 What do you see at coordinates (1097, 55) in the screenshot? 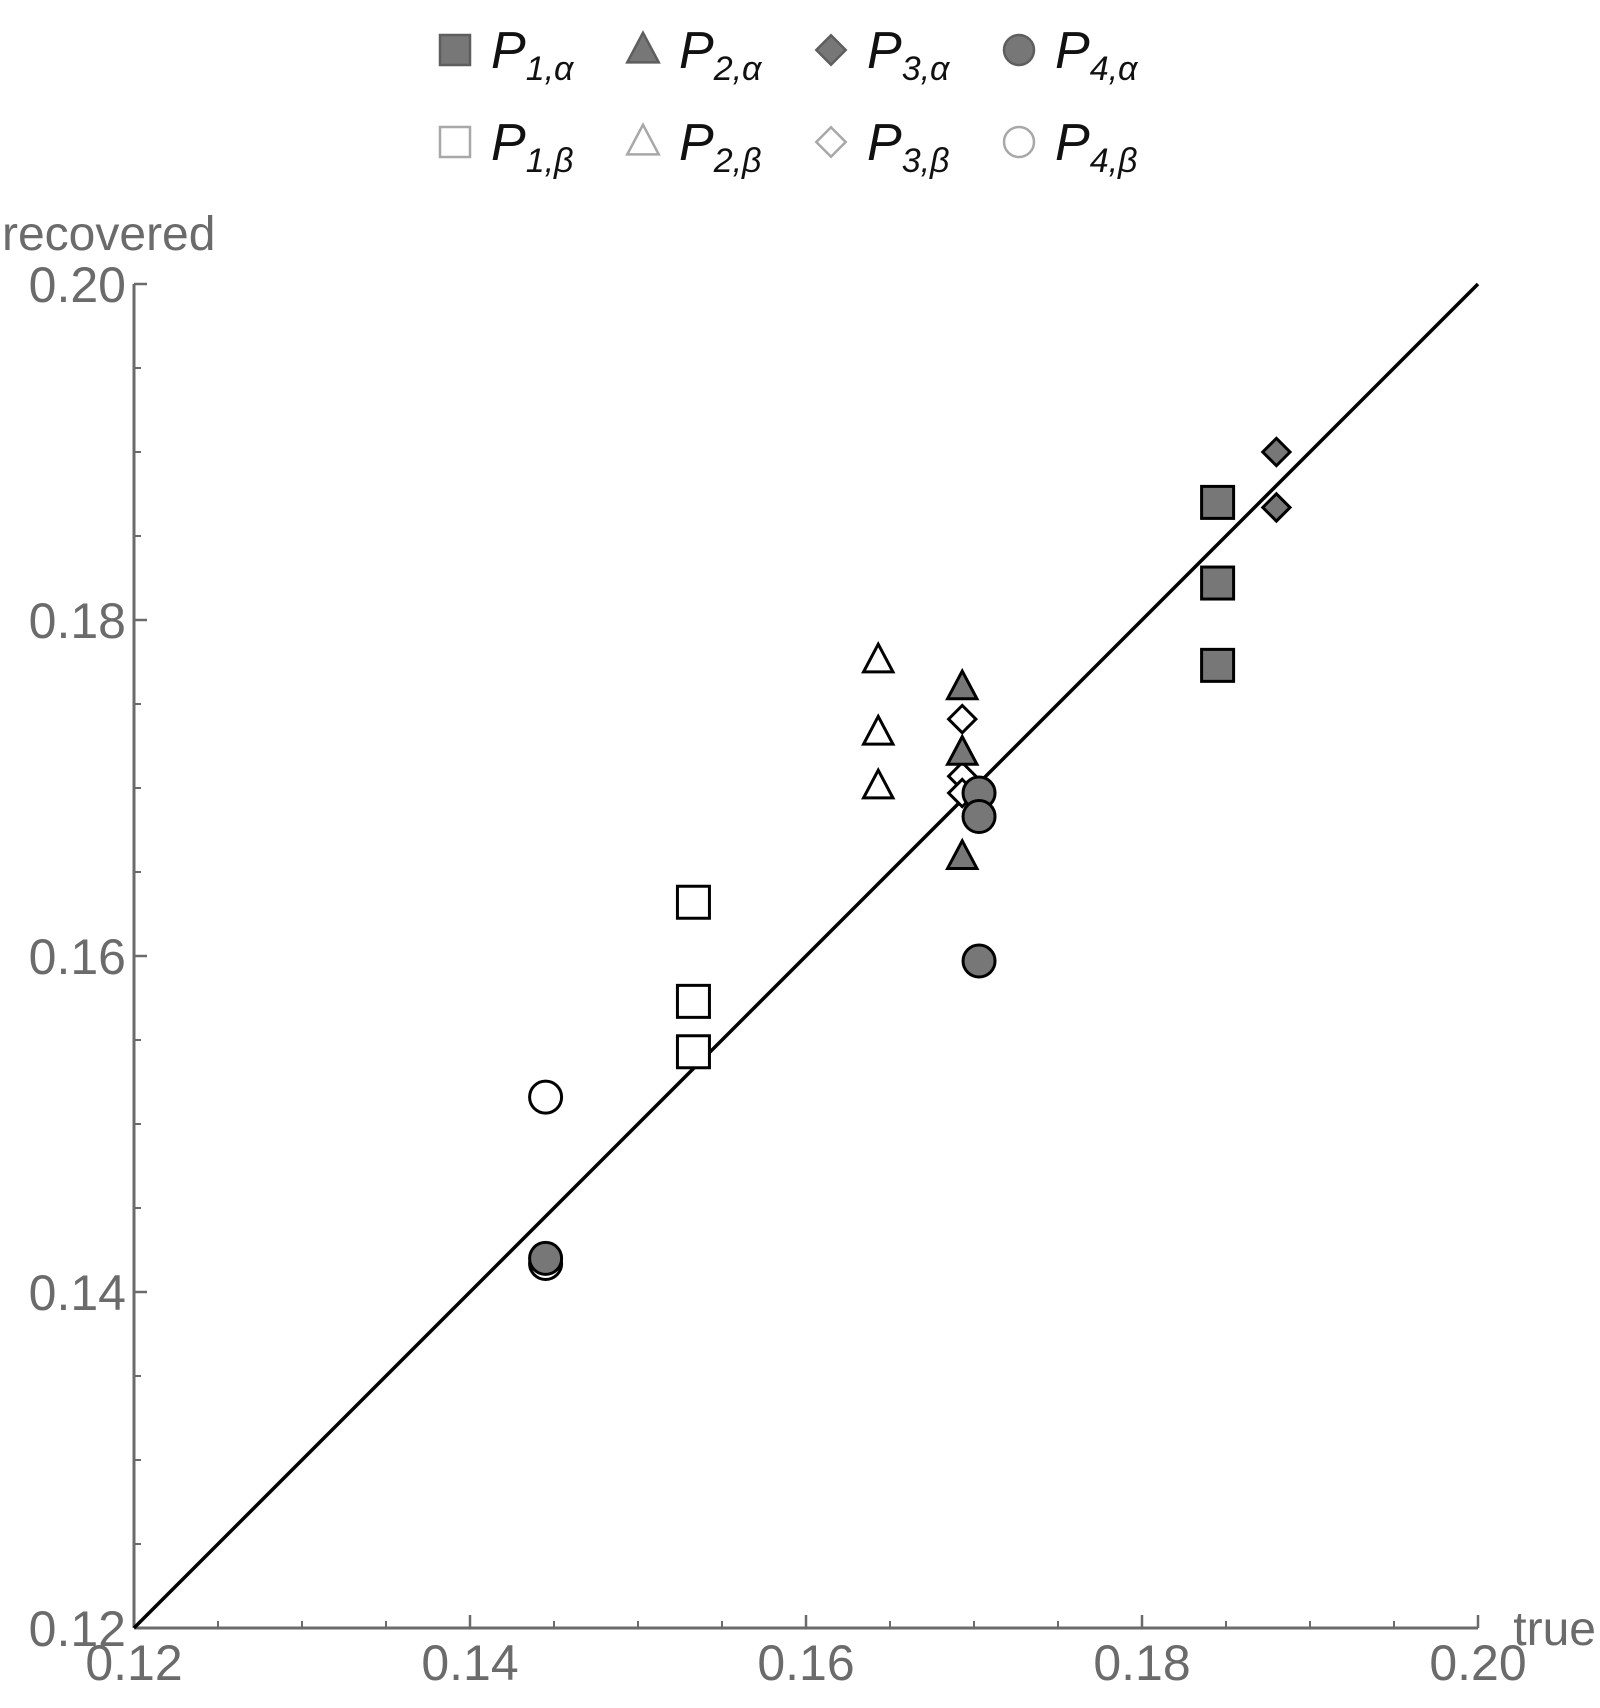
I see `legend-label: P4,α` at bounding box center [1097, 55].